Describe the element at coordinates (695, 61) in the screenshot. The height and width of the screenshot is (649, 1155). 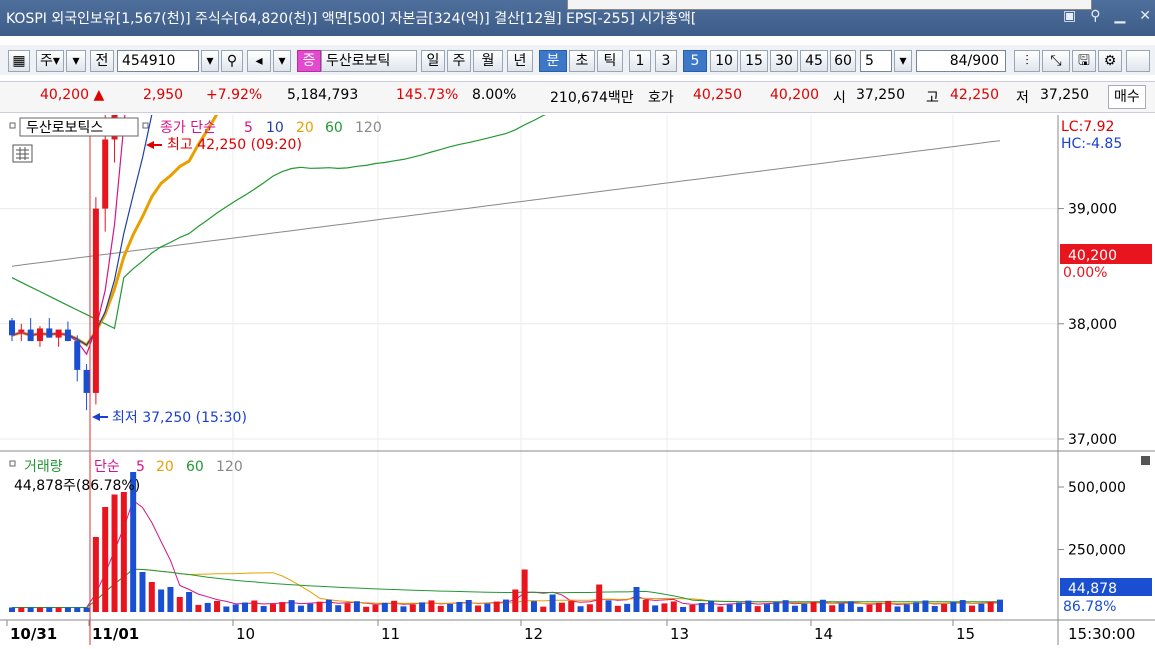
I see `interval-5-button: 5` at that location.